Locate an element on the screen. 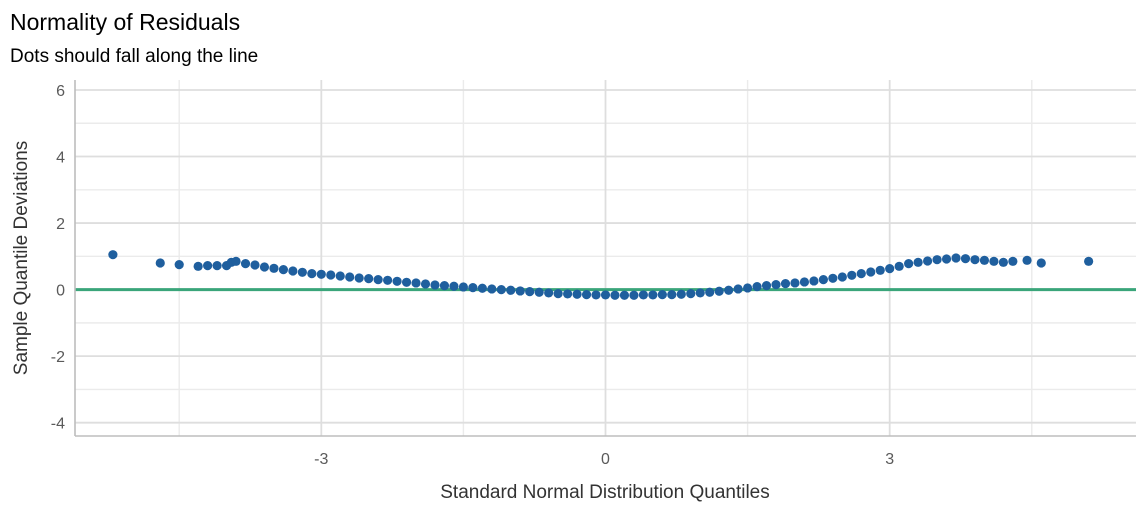  x-tick-label: 0 is located at coordinates (605, 459).